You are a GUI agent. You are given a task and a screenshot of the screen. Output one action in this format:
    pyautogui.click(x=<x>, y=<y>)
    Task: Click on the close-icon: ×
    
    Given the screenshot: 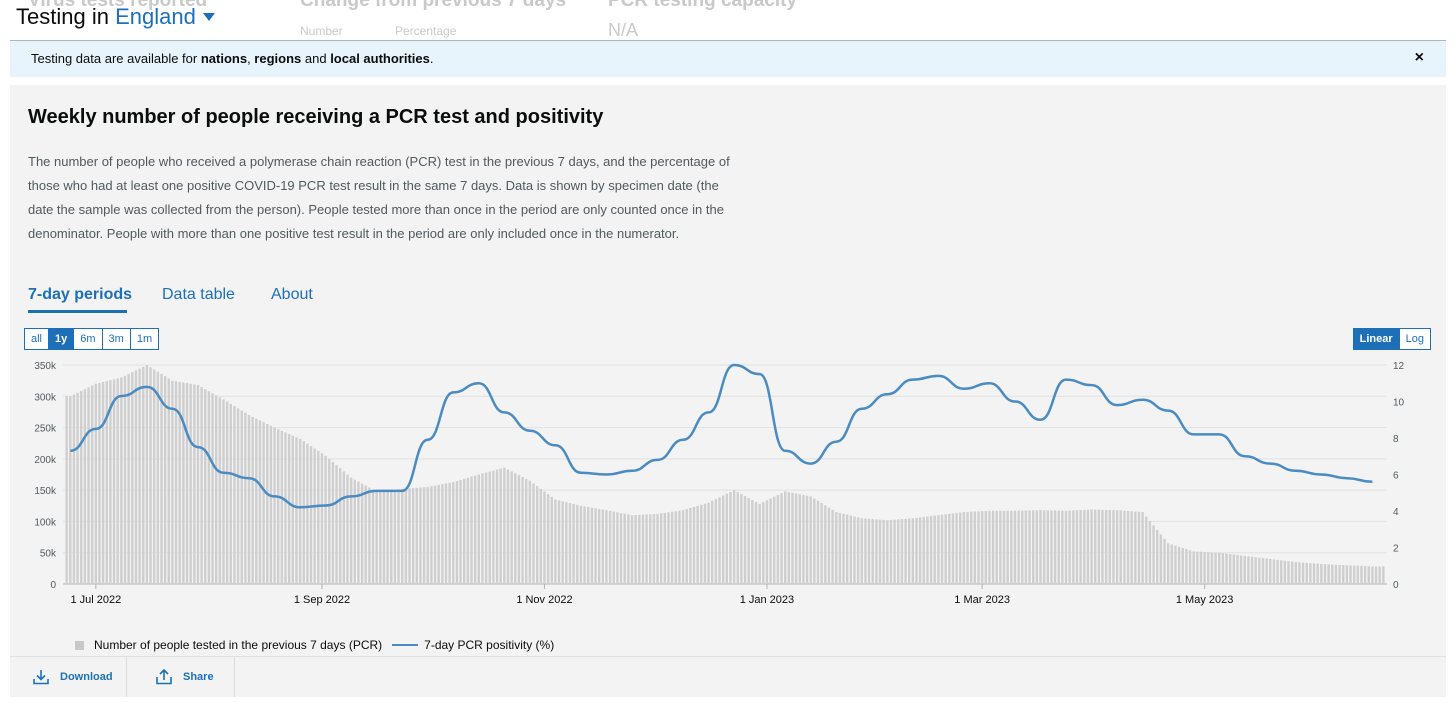 What is the action you would take?
    pyautogui.click(x=1419, y=57)
    